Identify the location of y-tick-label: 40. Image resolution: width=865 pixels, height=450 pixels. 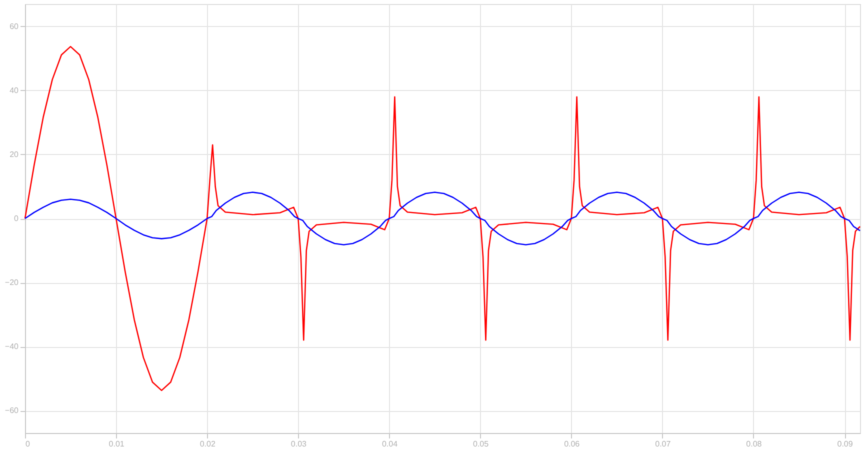
(15, 90).